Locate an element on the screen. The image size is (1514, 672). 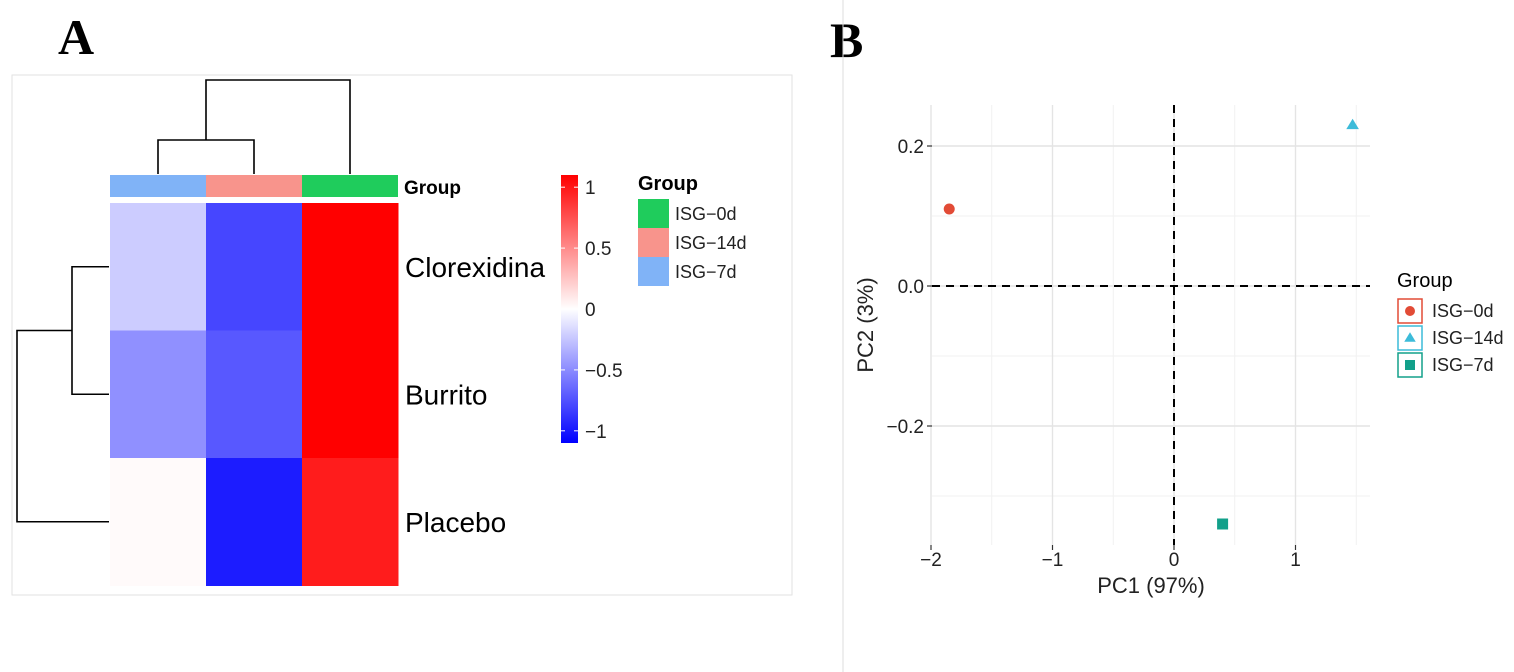
group-annotation-bar is located at coordinates (254, 186).